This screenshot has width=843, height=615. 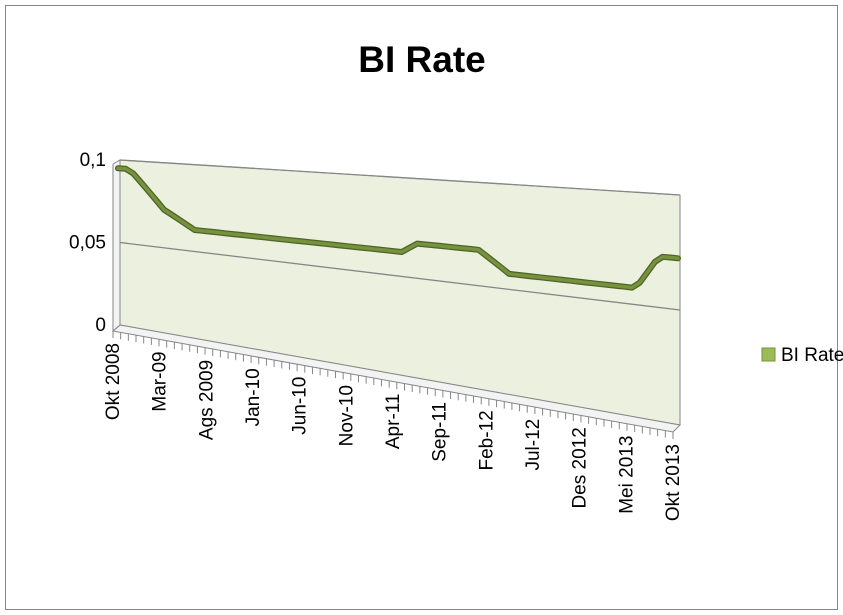 I want to click on y-tick-label: 0, so click(x=100, y=325).